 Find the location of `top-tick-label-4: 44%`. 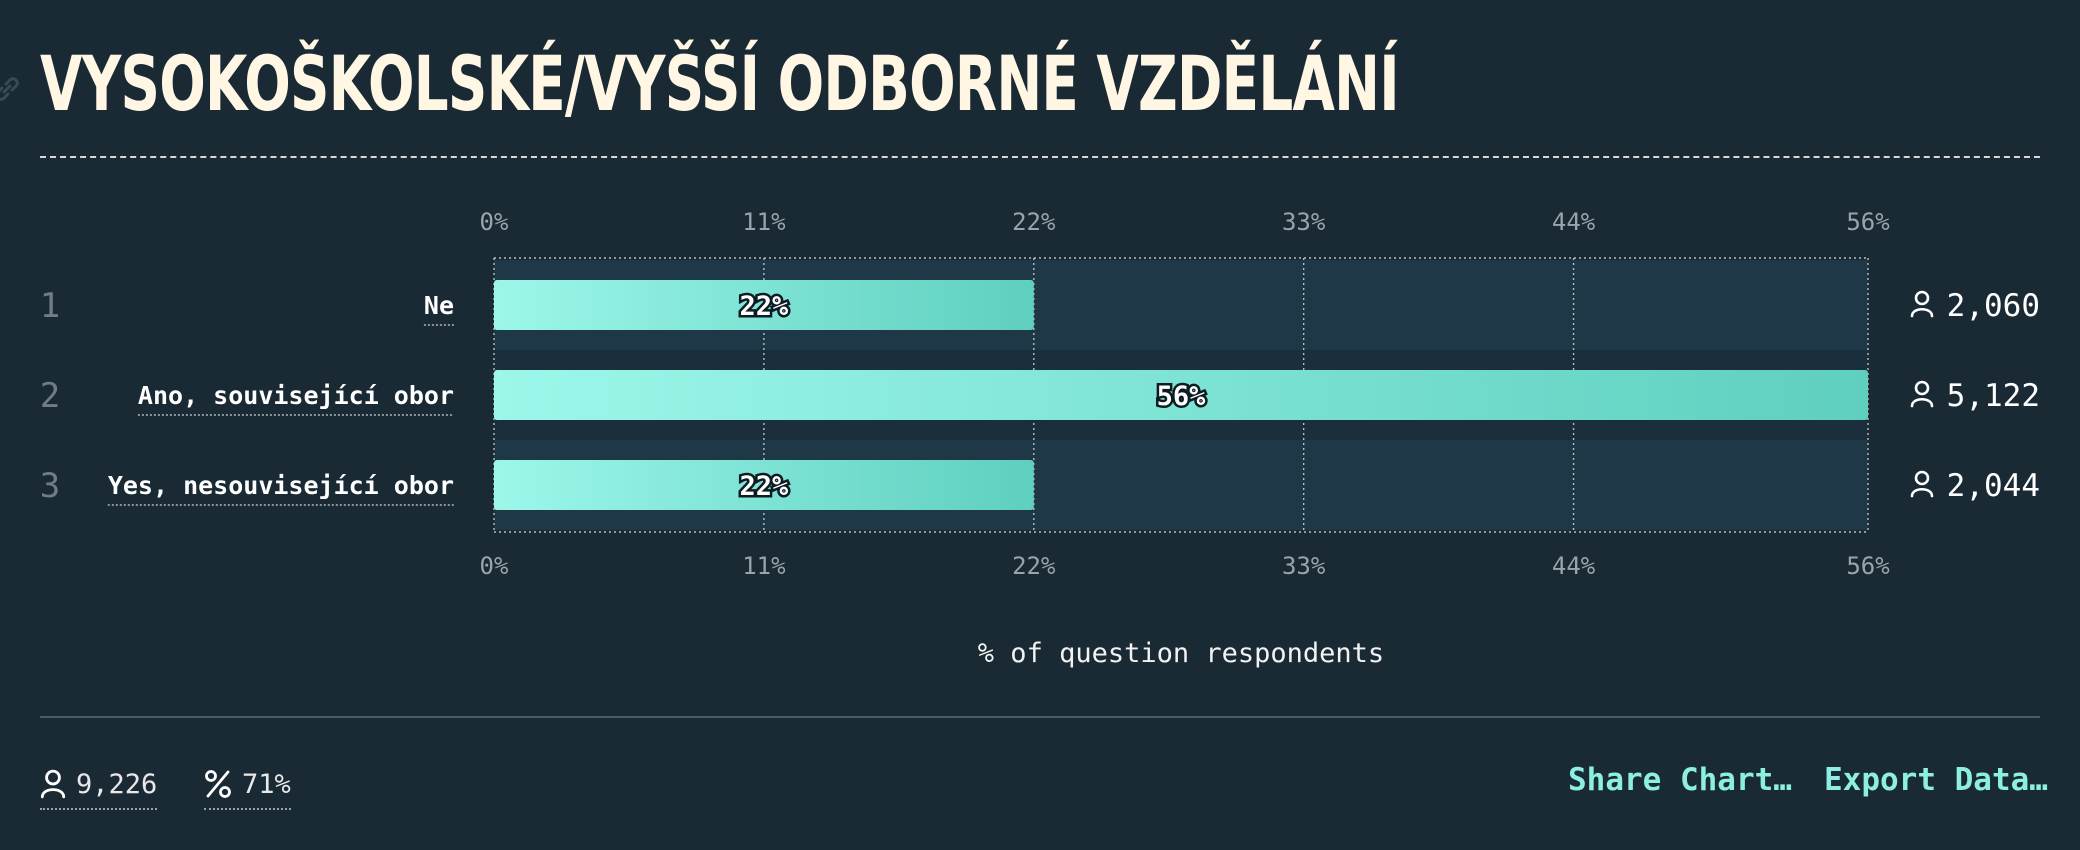

top-tick-label-4: 44% is located at coordinates (1574, 222).